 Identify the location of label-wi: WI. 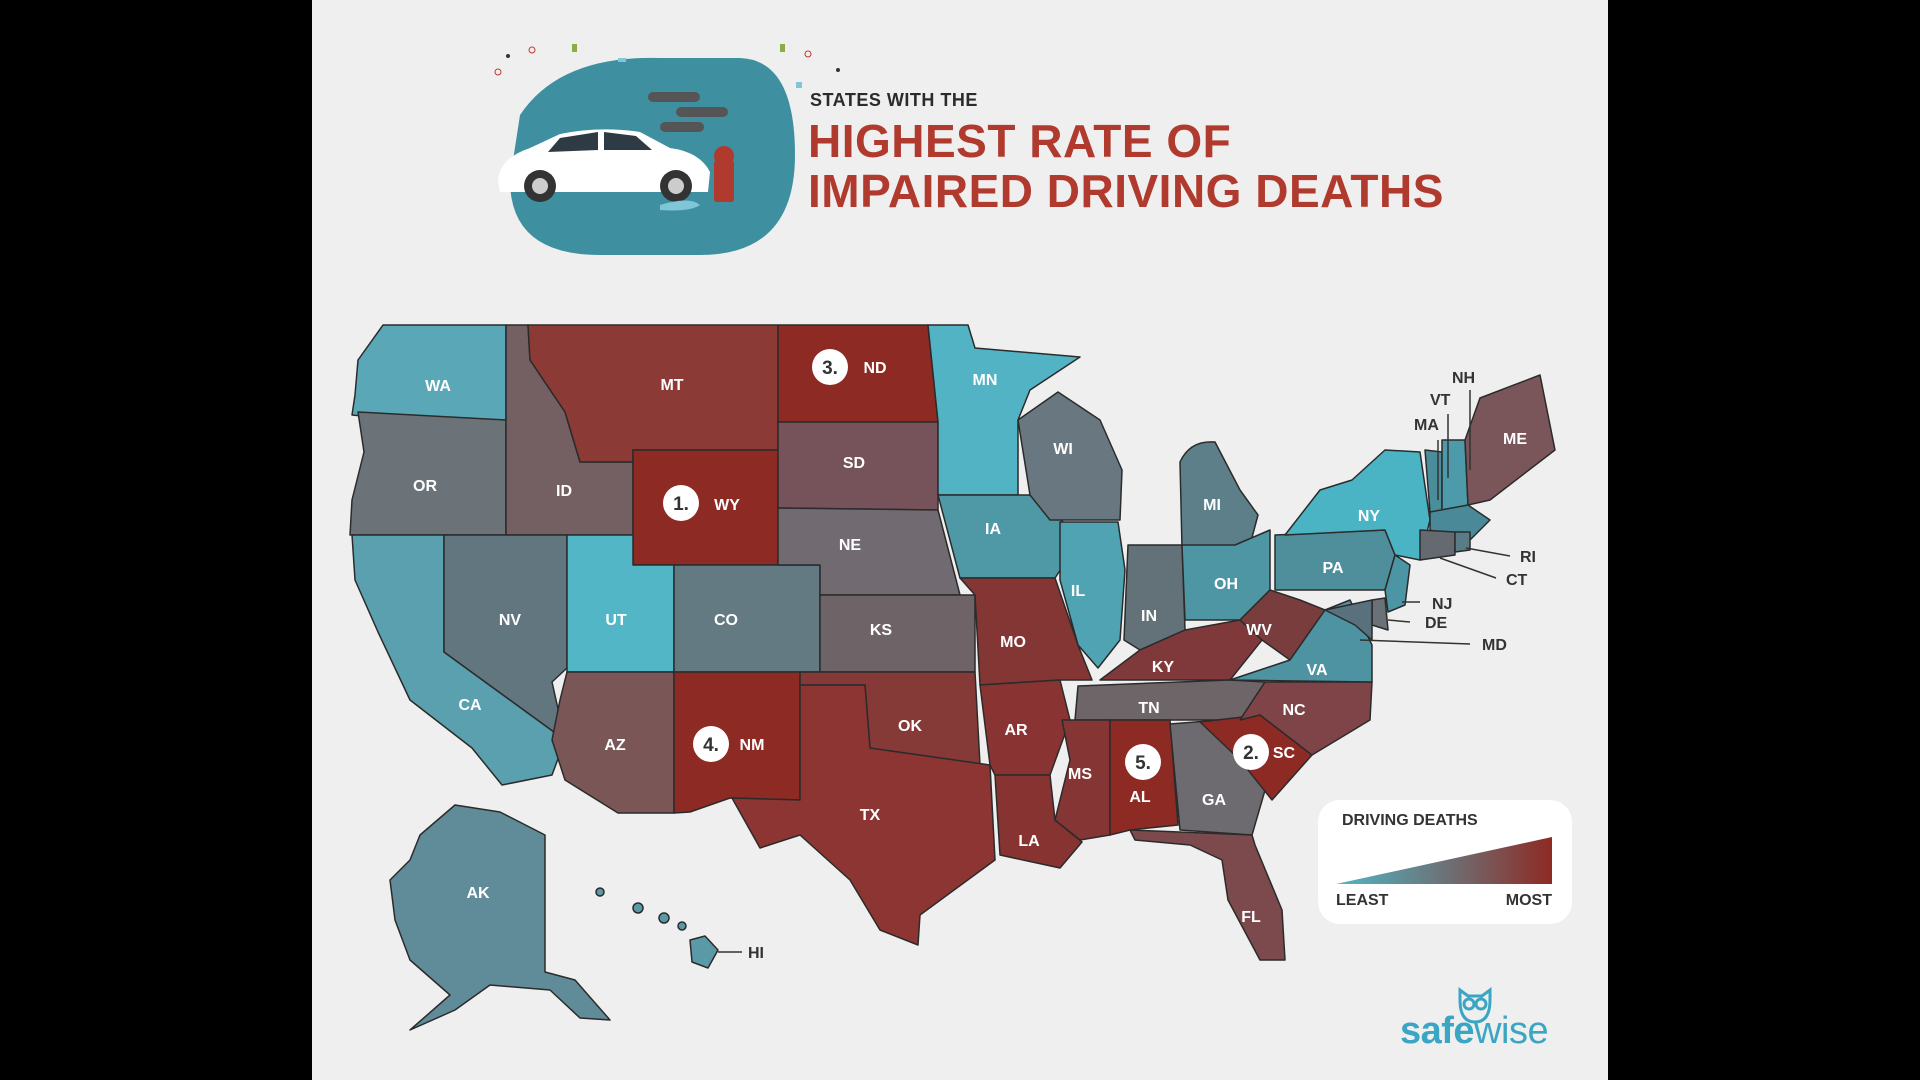
(1063, 449).